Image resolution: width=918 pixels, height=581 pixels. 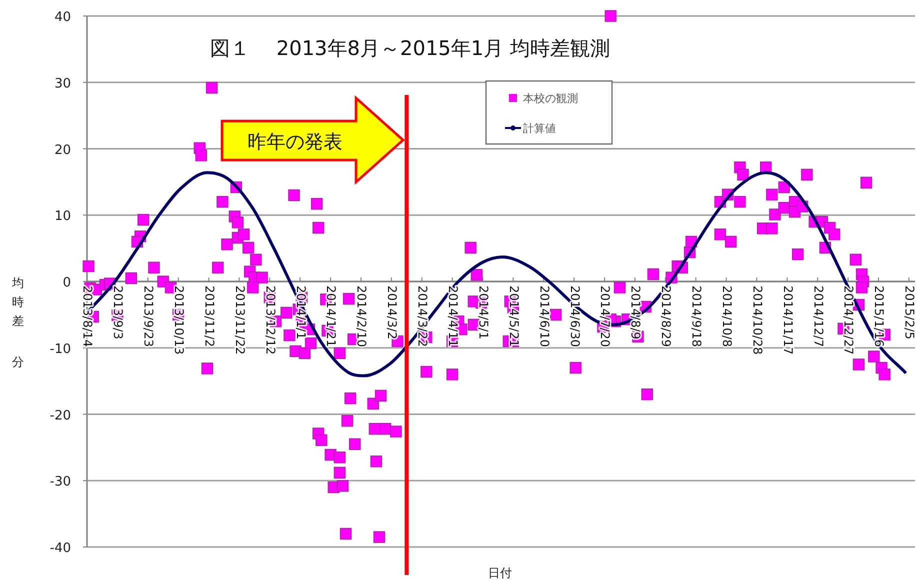 What do you see at coordinates (62, 216) in the screenshot?
I see `y-tick-label: 10` at bounding box center [62, 216].